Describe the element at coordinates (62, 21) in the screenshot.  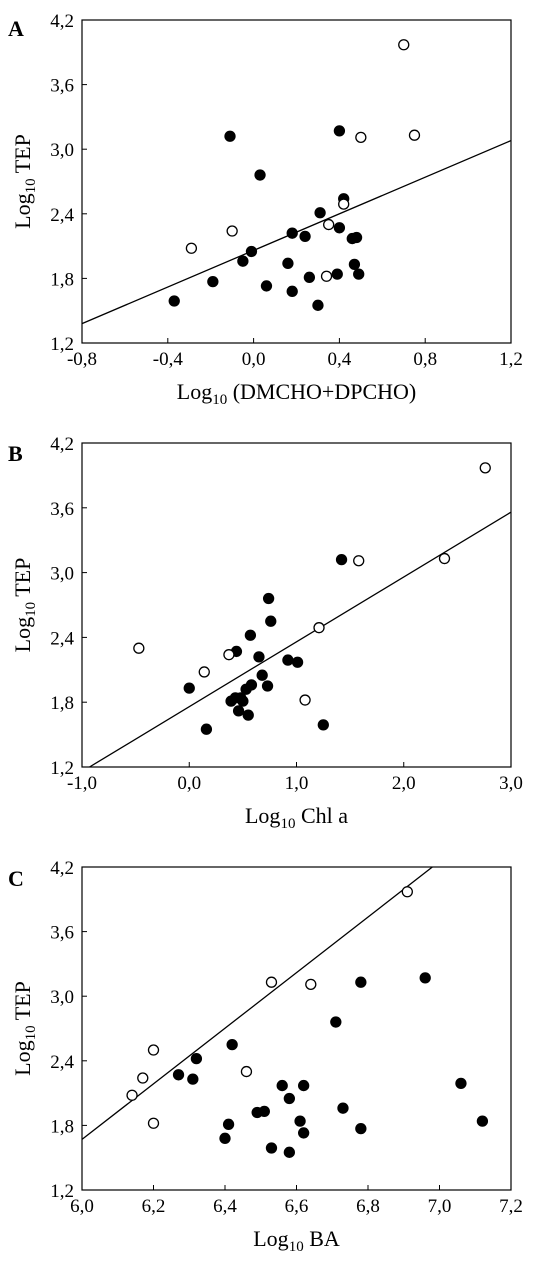
I see `y-tick-label: 4,2` at that location.